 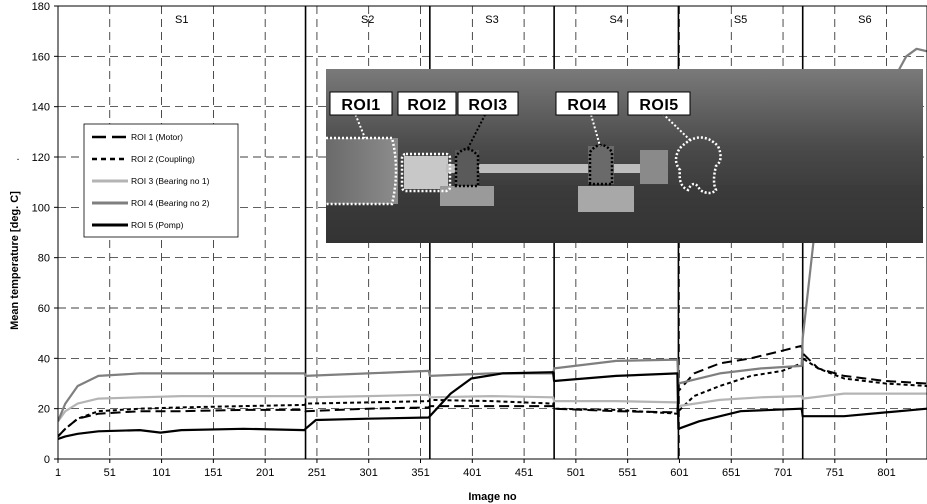 I want to click on x-tick-label: 701, so click(x=783, y=473).